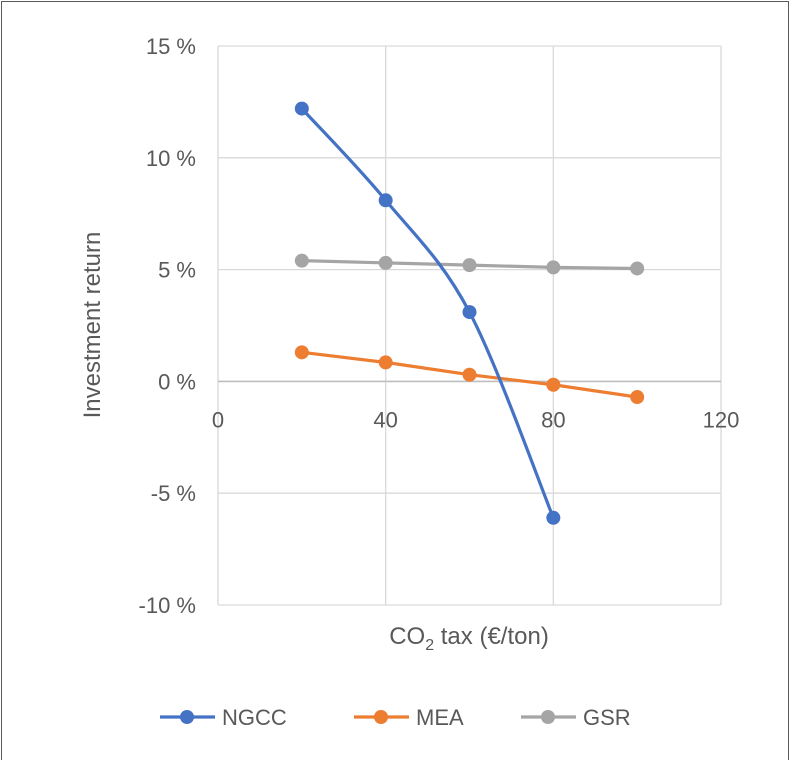 The width and height of the screenshot is (790, 762). Describe the element at coordinates (721, 419) in the screenshot. I see `x-tick-label: 120` at that location.